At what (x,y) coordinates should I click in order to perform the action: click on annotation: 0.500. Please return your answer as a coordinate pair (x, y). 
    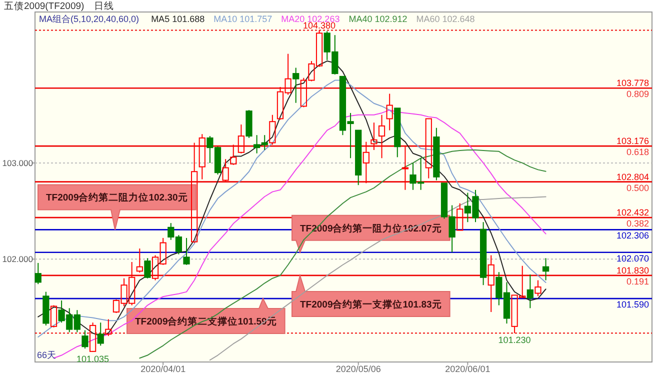
    Looking at the image, I should click on (637, 187).